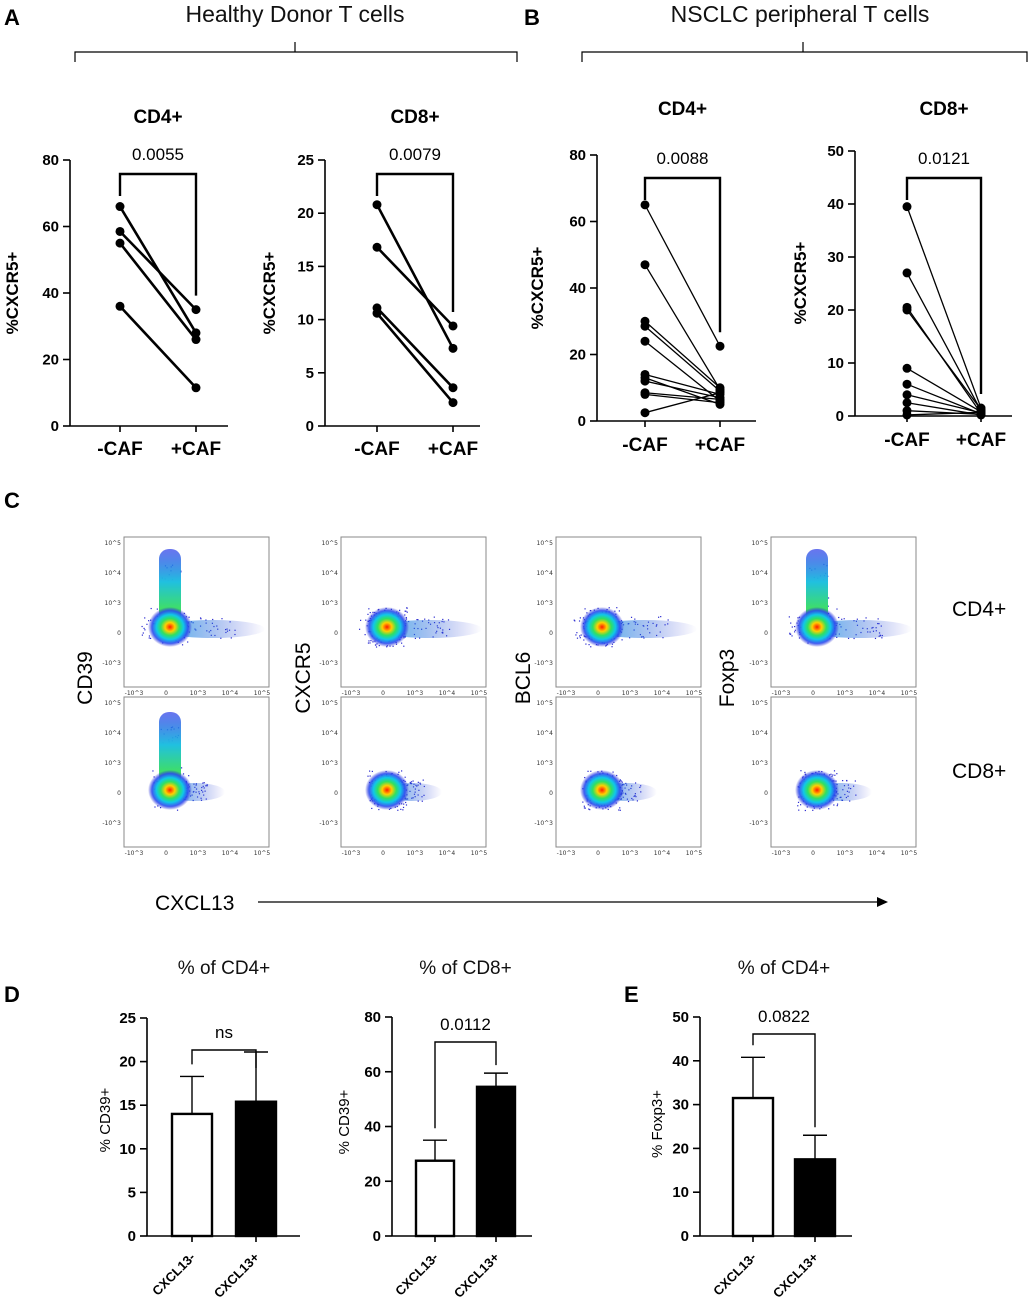 The width and height of the screenshot is (1035, 1311). I want to click on y-tick-label: 80, so click(50, 160).